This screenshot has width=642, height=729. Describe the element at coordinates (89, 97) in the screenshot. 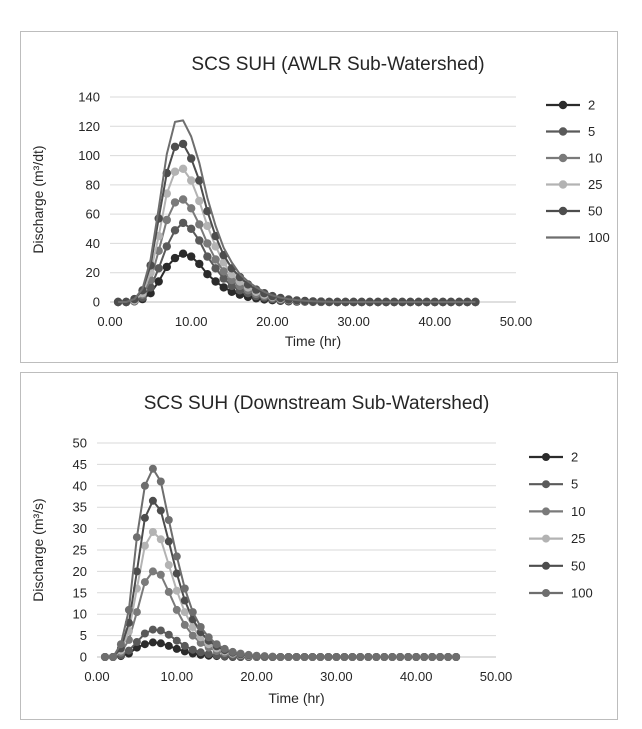

I see `y-tick-label: 140` at that location.